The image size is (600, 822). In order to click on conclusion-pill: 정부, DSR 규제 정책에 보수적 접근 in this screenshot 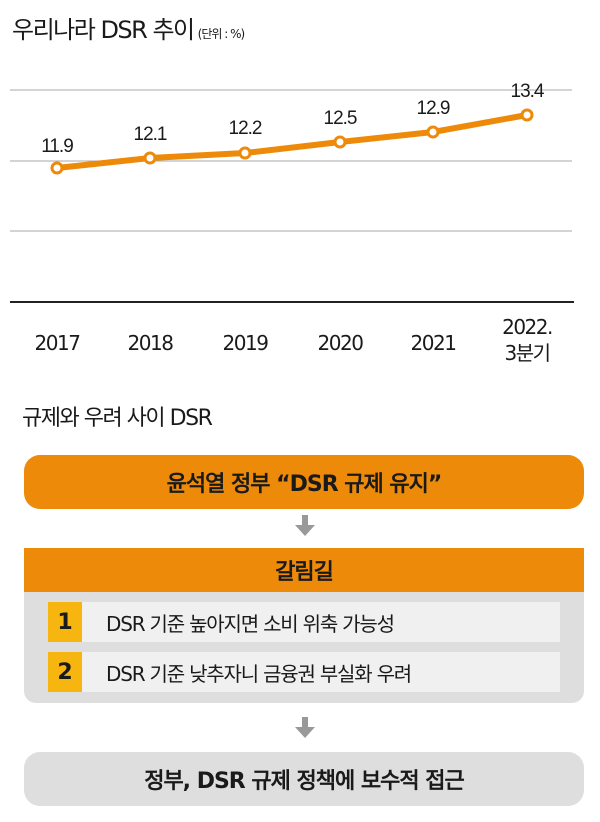, I will do `click(304, 779)`.